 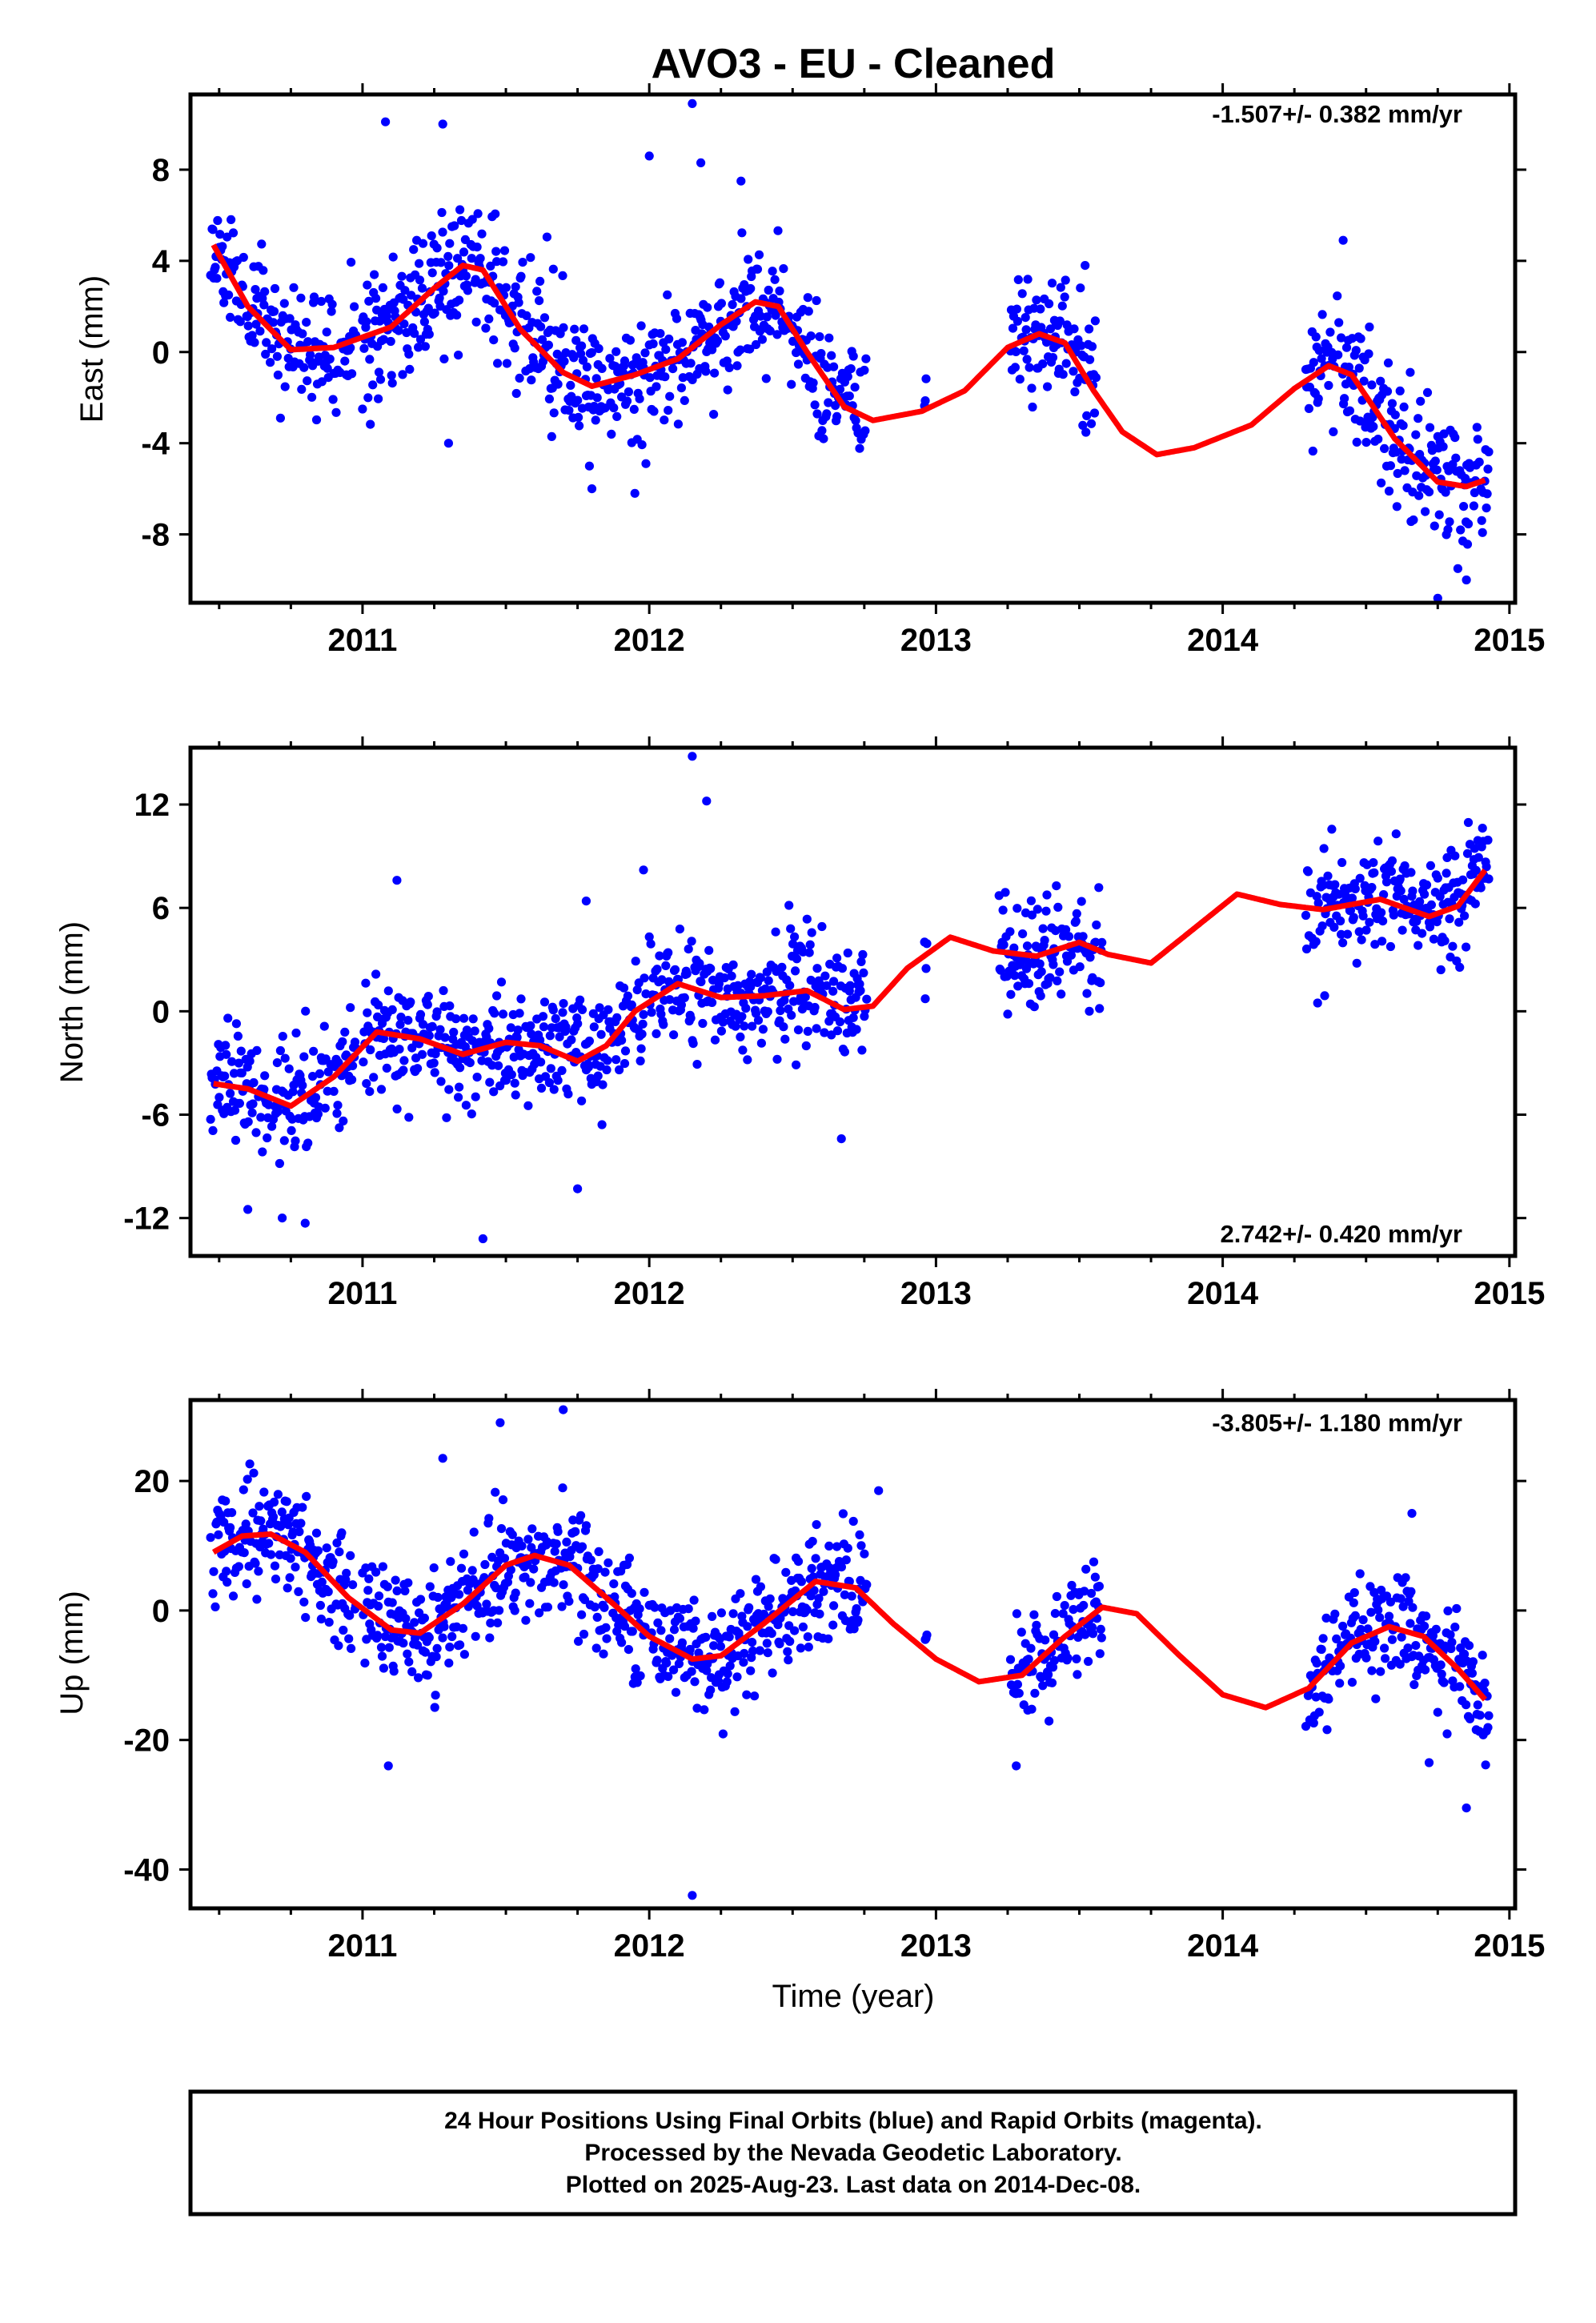 I want to click on y-tick-label: 0, so click(x=161, y=1011).